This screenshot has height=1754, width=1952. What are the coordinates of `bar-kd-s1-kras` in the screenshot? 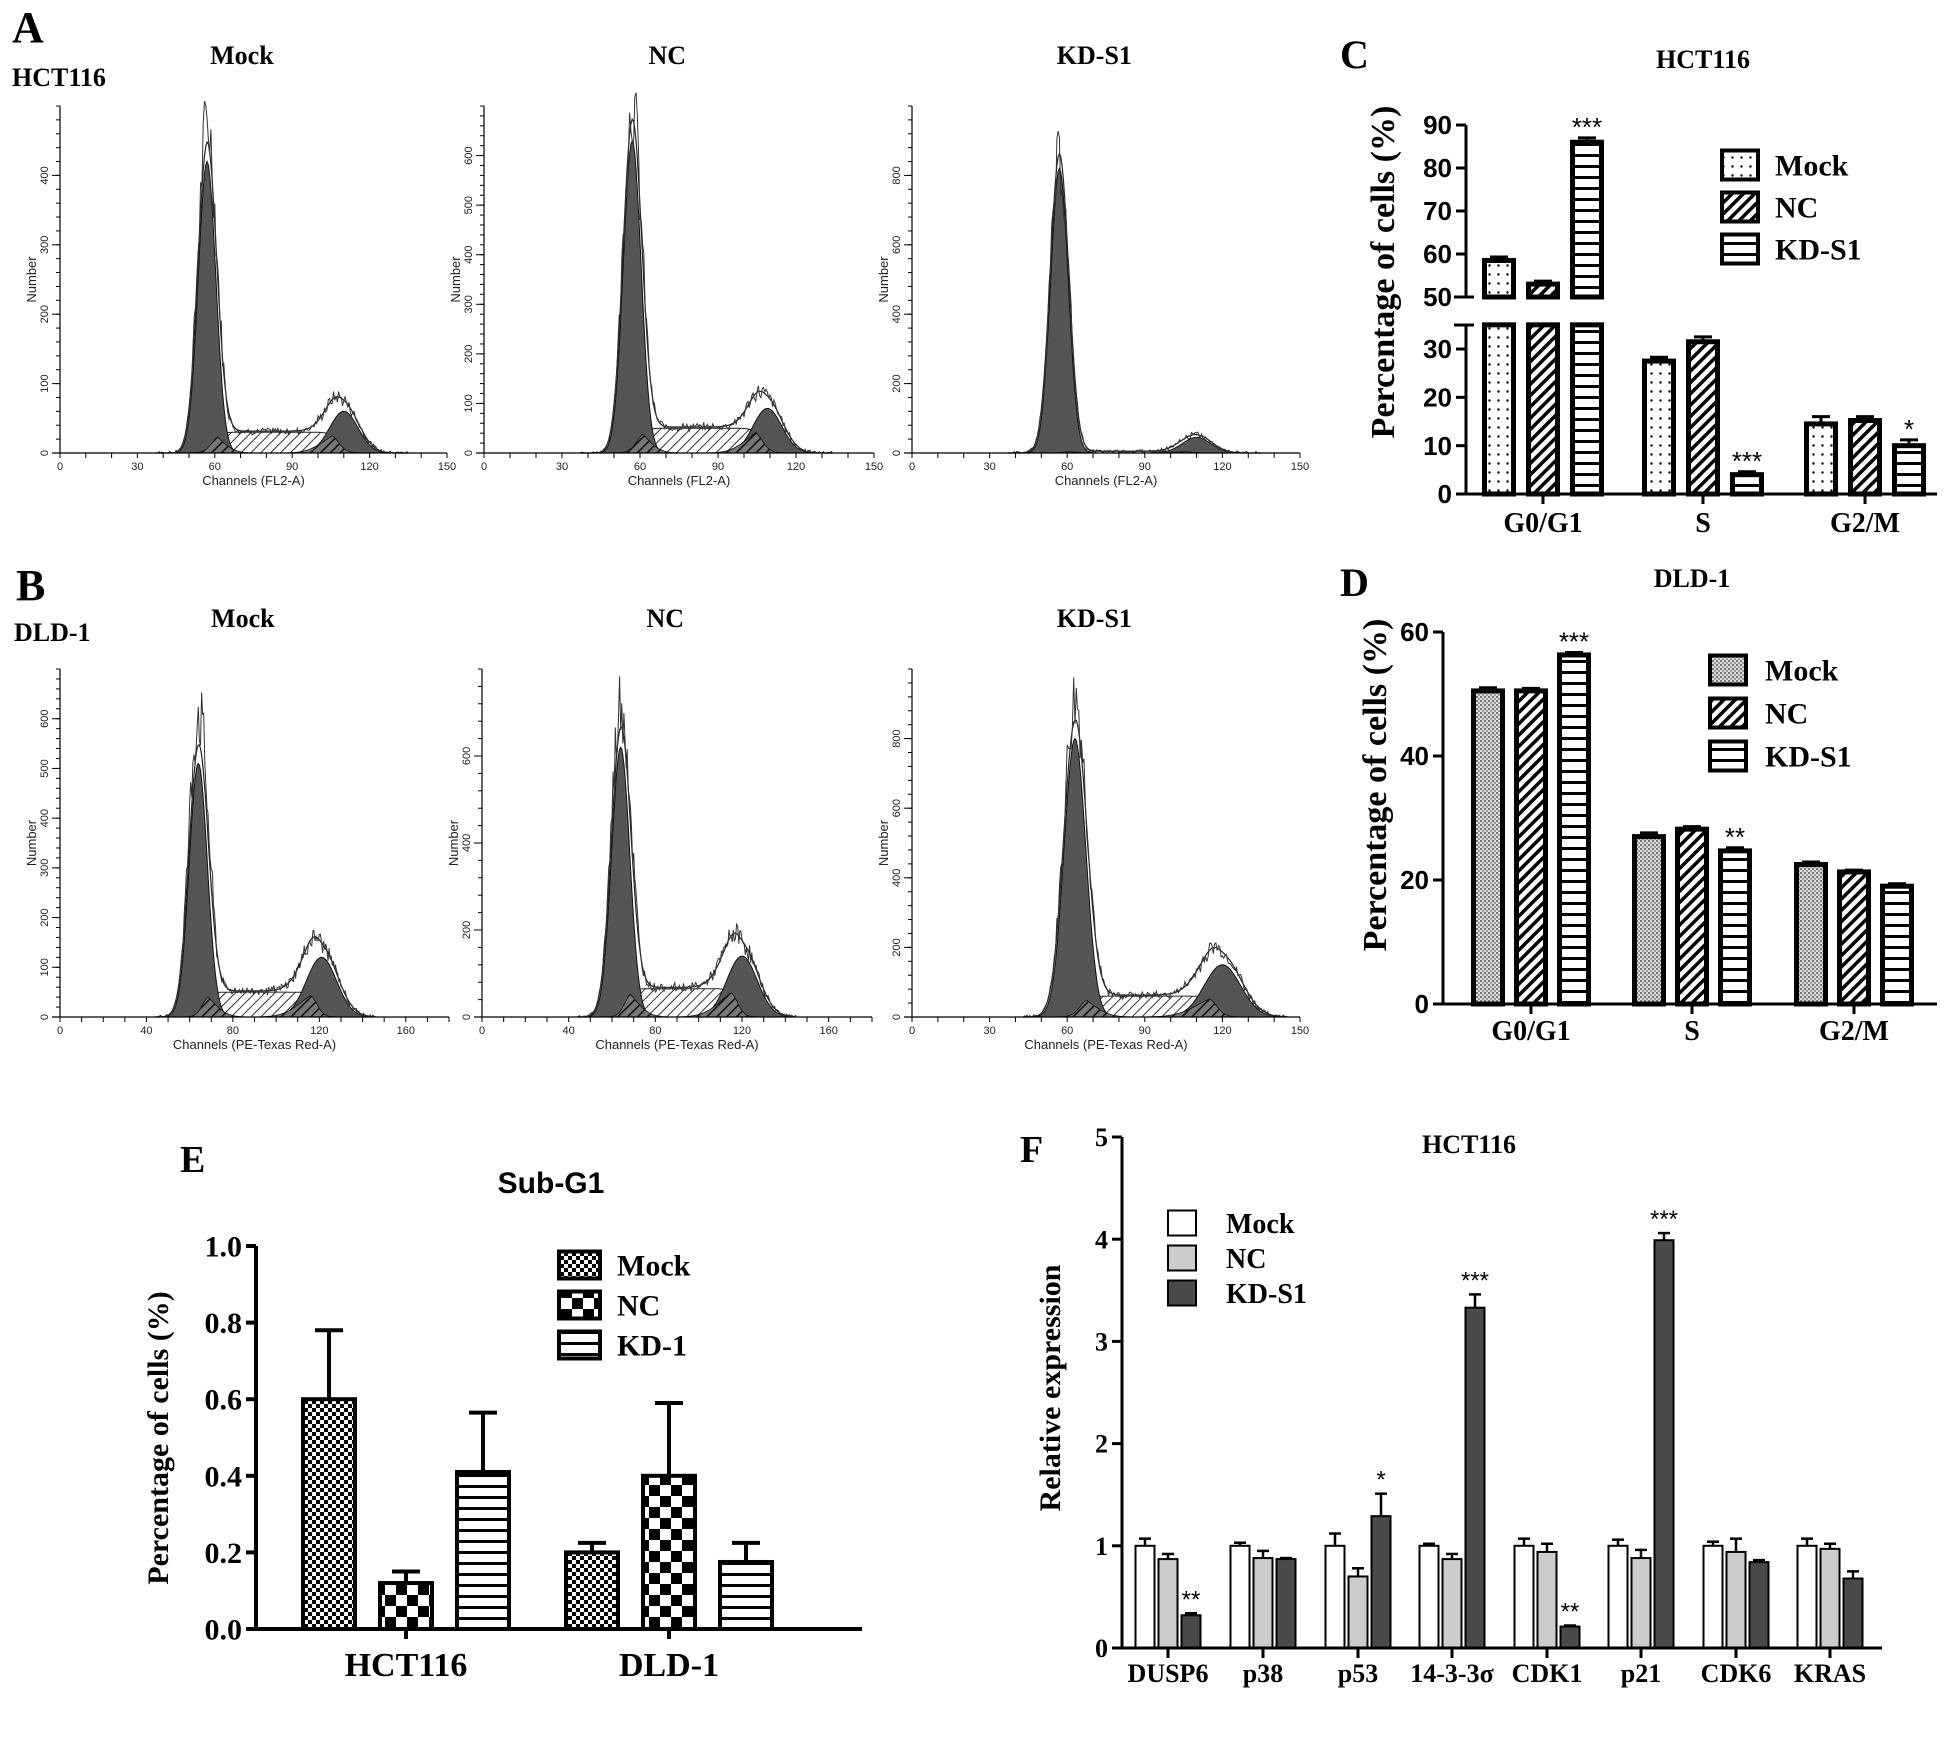 It's located at (1853, 1610).